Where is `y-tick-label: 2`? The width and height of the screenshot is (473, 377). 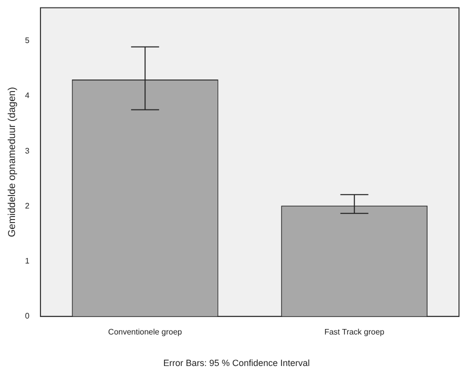
y-tick-label: 2 is located at coordinates (27, 205).